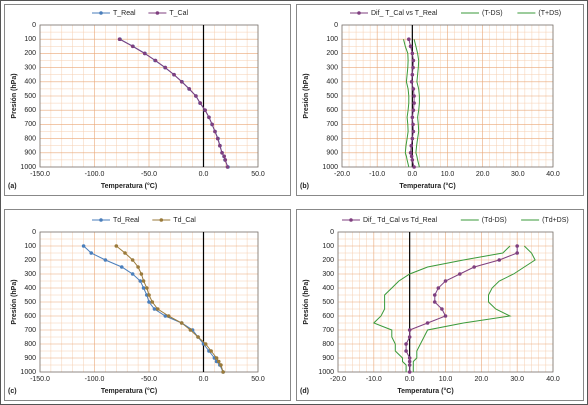 This screenshot has height=405, width=588. What do you see at coordinates (494, 220) in the screenshot?
I see `legend-label: (Td-DS)` at bounding box center [494, 220].